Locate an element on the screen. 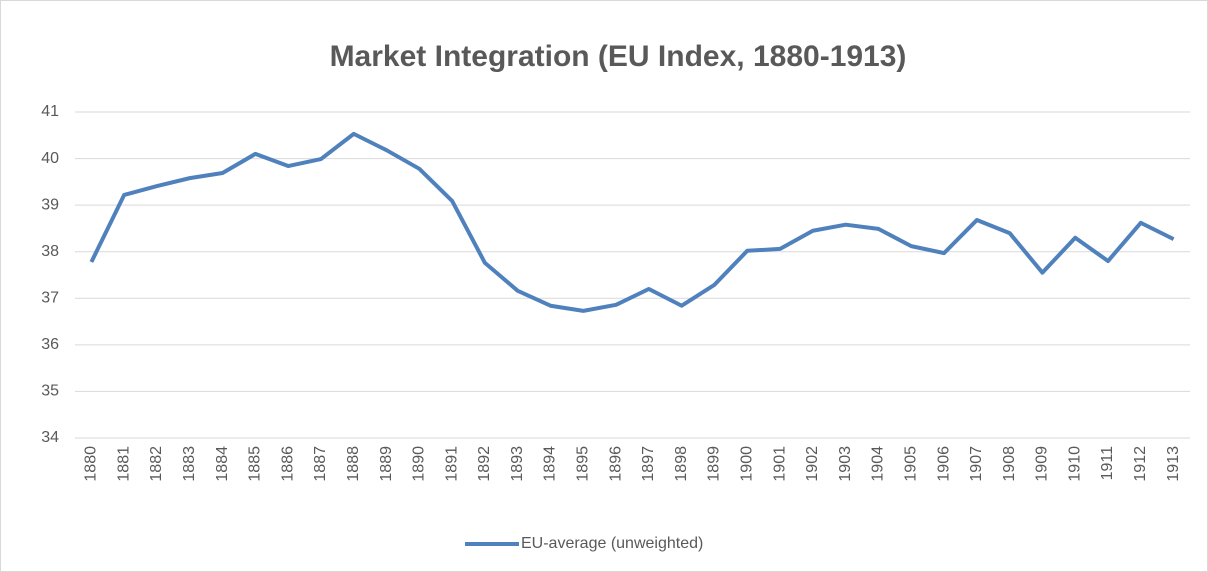  x-tick-label: 1895 is located at coordinates (583, 464).